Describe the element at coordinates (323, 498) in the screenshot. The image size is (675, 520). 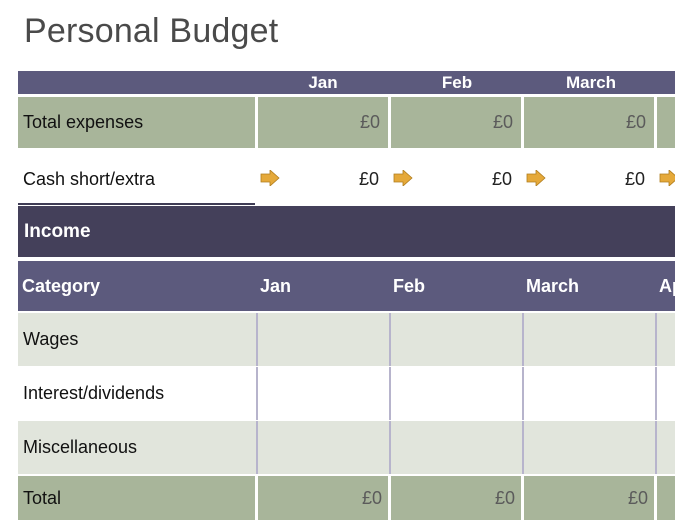
I see `income-total-jan: £0` at that location.